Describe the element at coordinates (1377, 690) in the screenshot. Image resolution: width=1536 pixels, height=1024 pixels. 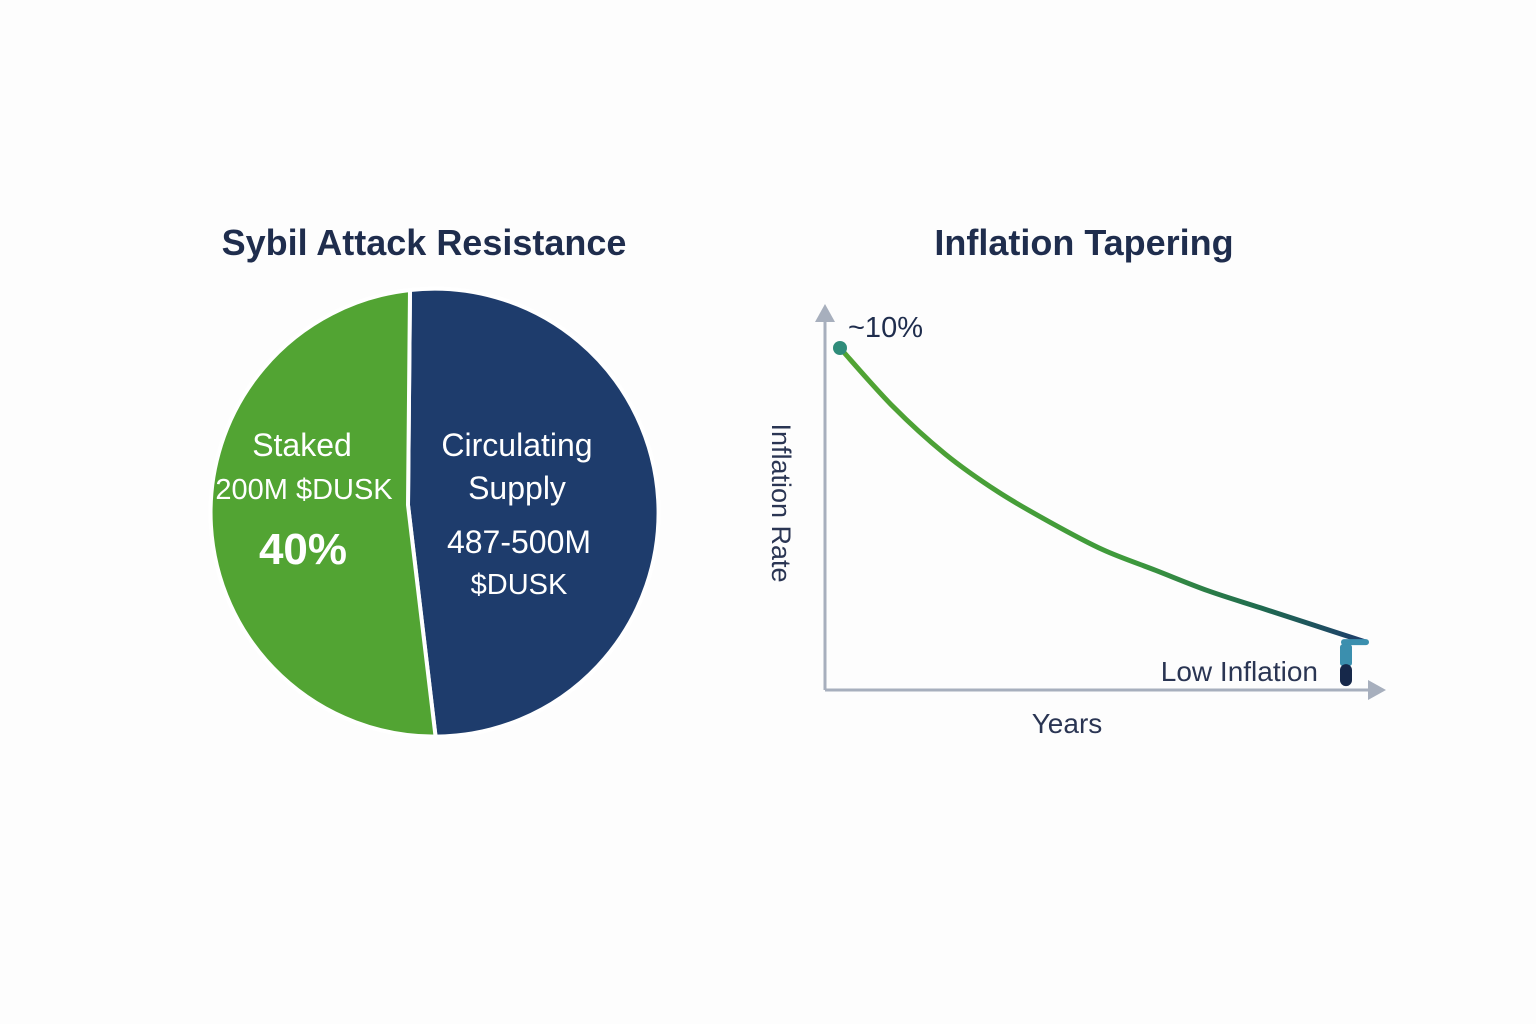
I see `x-axis-arrow-icon` at that location.